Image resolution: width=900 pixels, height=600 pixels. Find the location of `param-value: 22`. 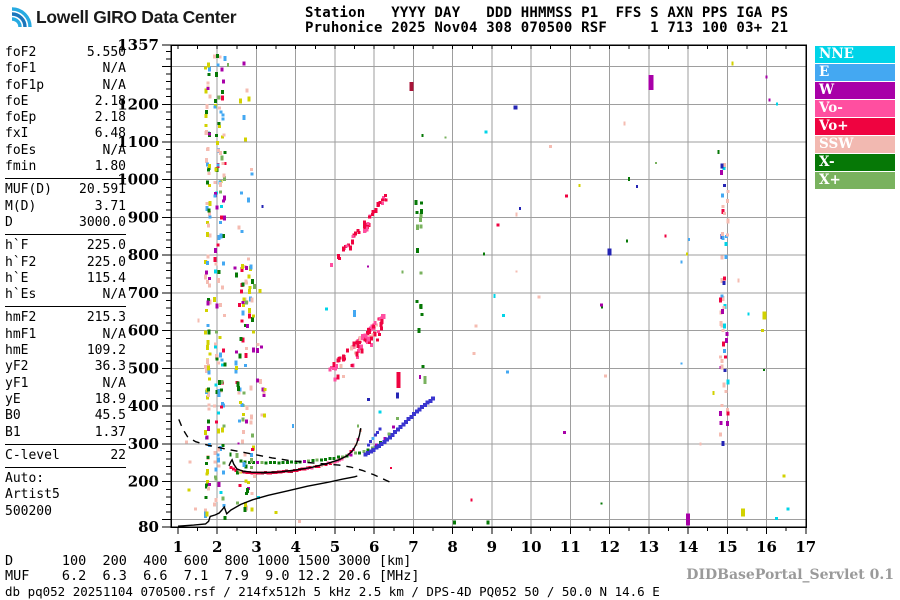

param-value: 22 is located at coordinates (118, 455).